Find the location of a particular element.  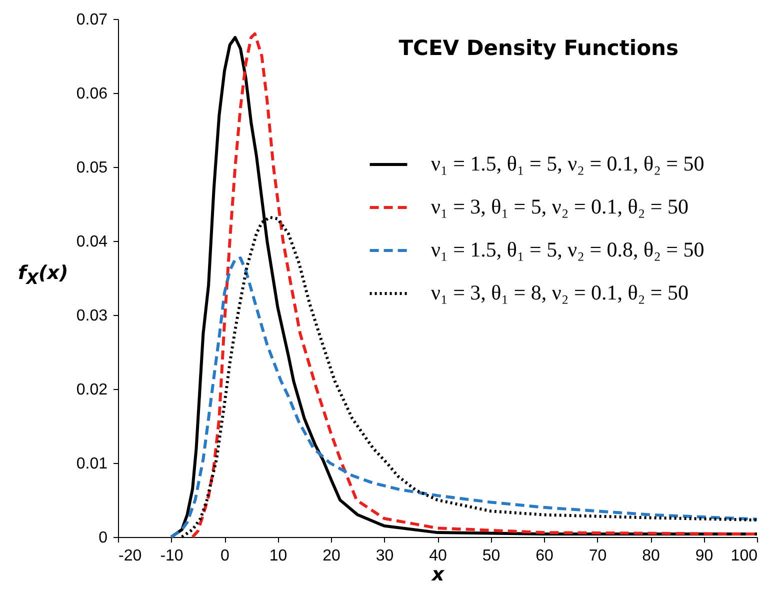

x-tick-label: 50 is located at coordinates (491, 556).